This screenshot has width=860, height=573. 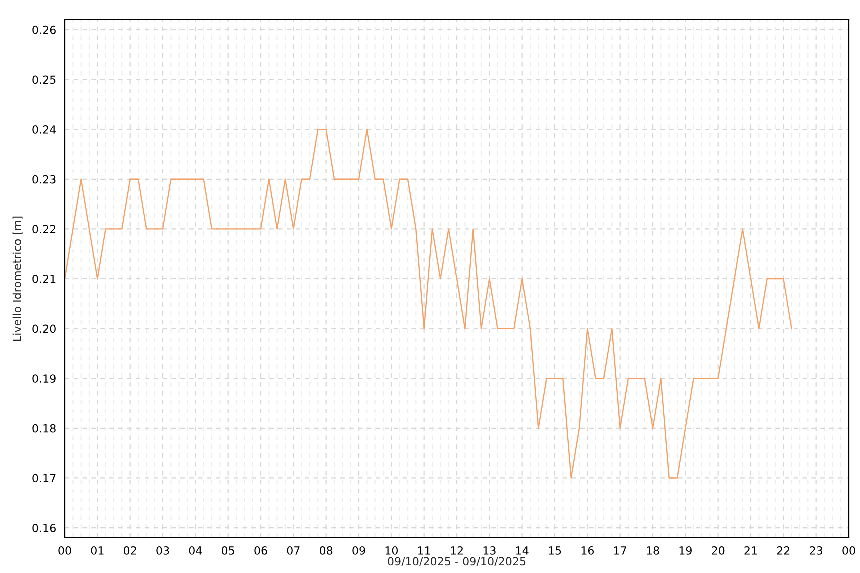 I want to click on x-tick-label: 17, so click(x=620, y=550).